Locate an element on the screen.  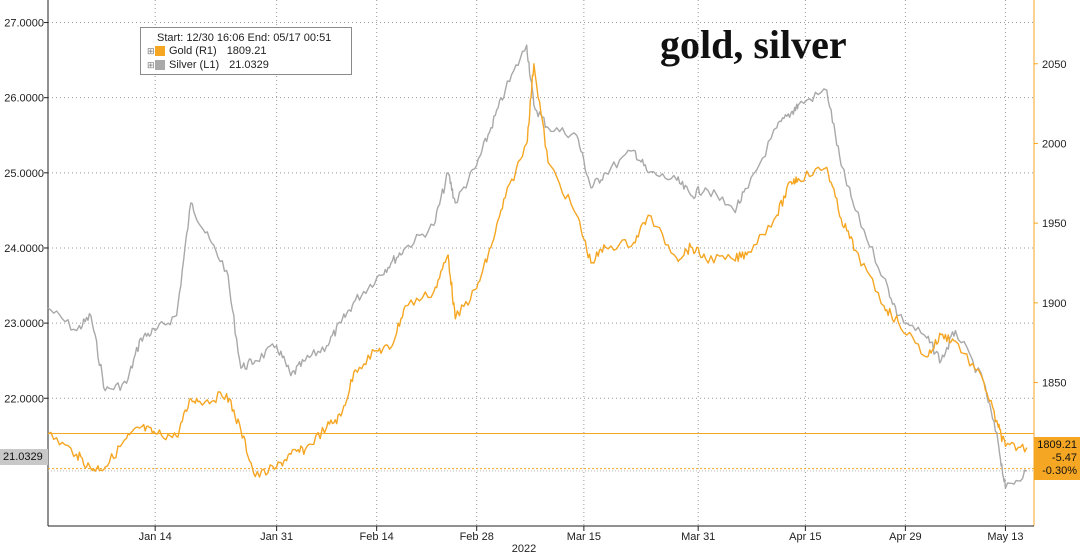
left-tick-label: 23.0000 is located at coordinates (24, 324).